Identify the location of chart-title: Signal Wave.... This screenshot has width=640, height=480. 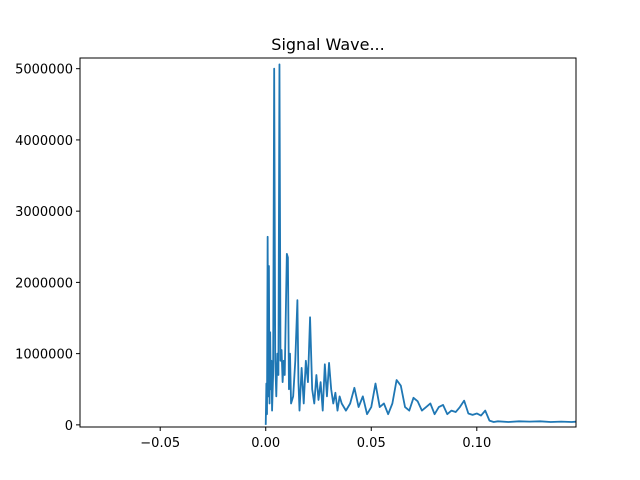
(327, 44).